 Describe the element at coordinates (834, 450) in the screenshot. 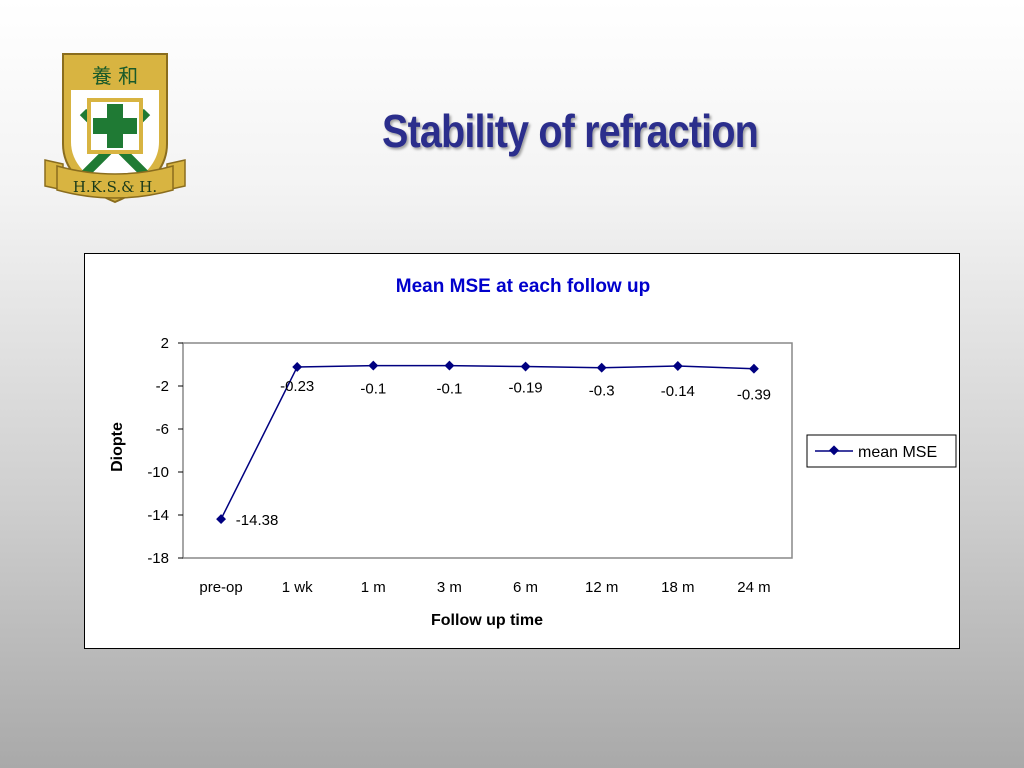

I see `legend-marker` at that location.